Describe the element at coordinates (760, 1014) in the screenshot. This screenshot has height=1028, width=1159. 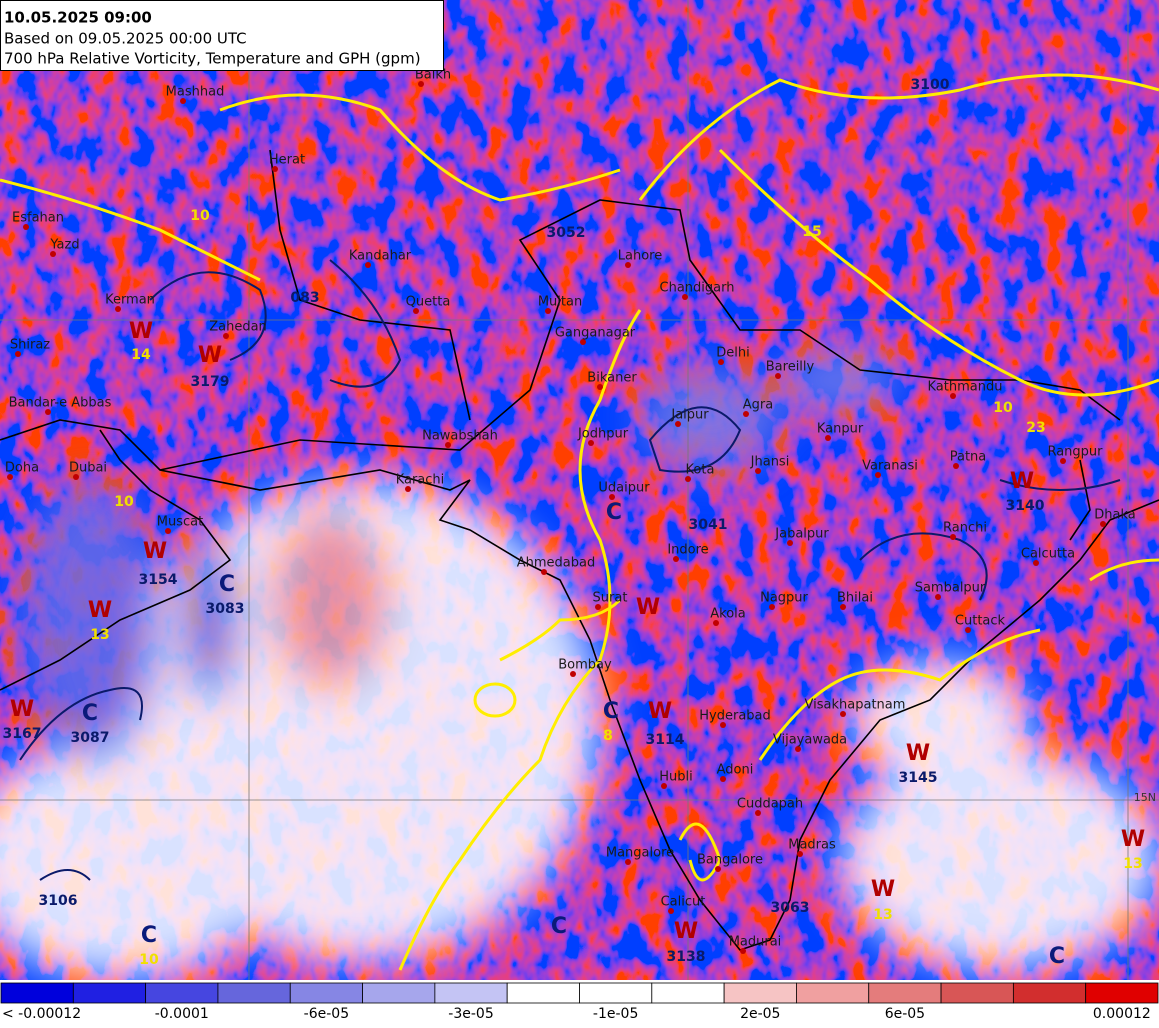
I see `colorbar-label: 2e-05` at that location.